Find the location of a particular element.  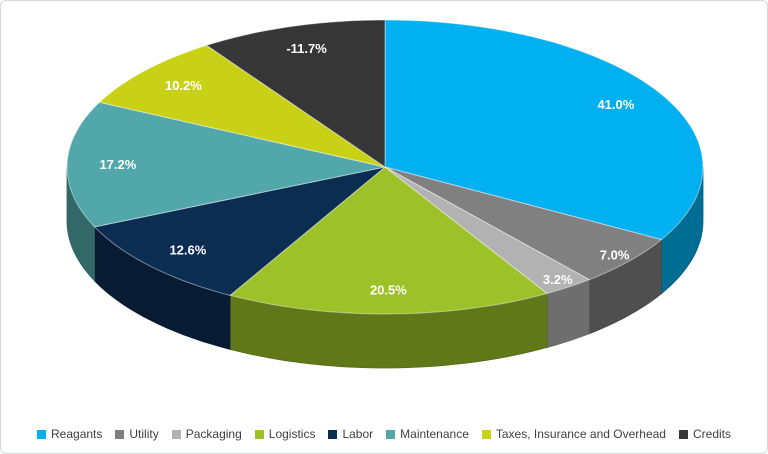

legend-item-utility: Utility is located at coordinates (137, 434).